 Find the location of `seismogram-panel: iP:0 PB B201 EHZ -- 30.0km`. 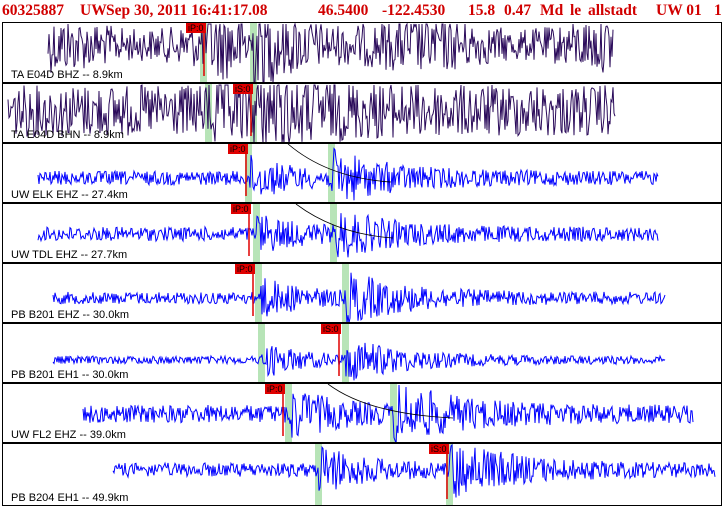

seismogram-panel: iP:0 PB B201 EHZ -- 30.0km is located at coordinates (362, 293).